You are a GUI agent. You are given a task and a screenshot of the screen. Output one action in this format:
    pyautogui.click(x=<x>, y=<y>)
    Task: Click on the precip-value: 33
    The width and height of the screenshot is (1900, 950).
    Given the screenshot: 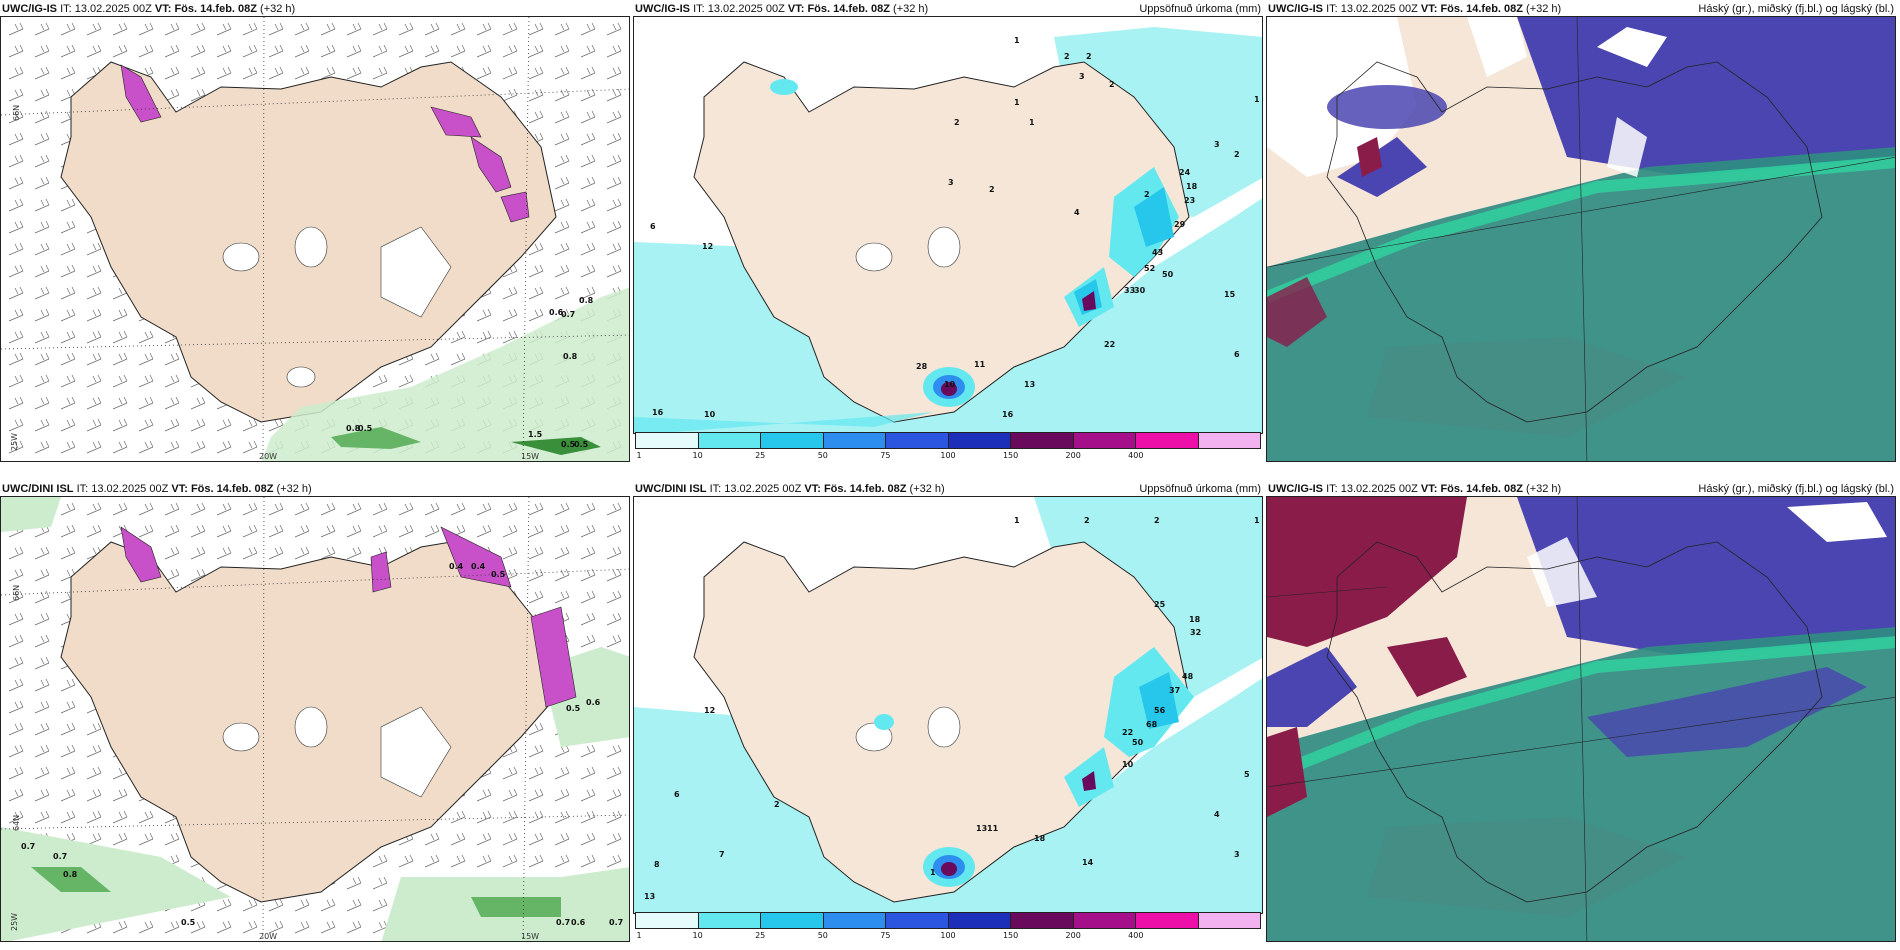 What is the action you would take?
    pyautogui.click(x=1129, y=290)
    